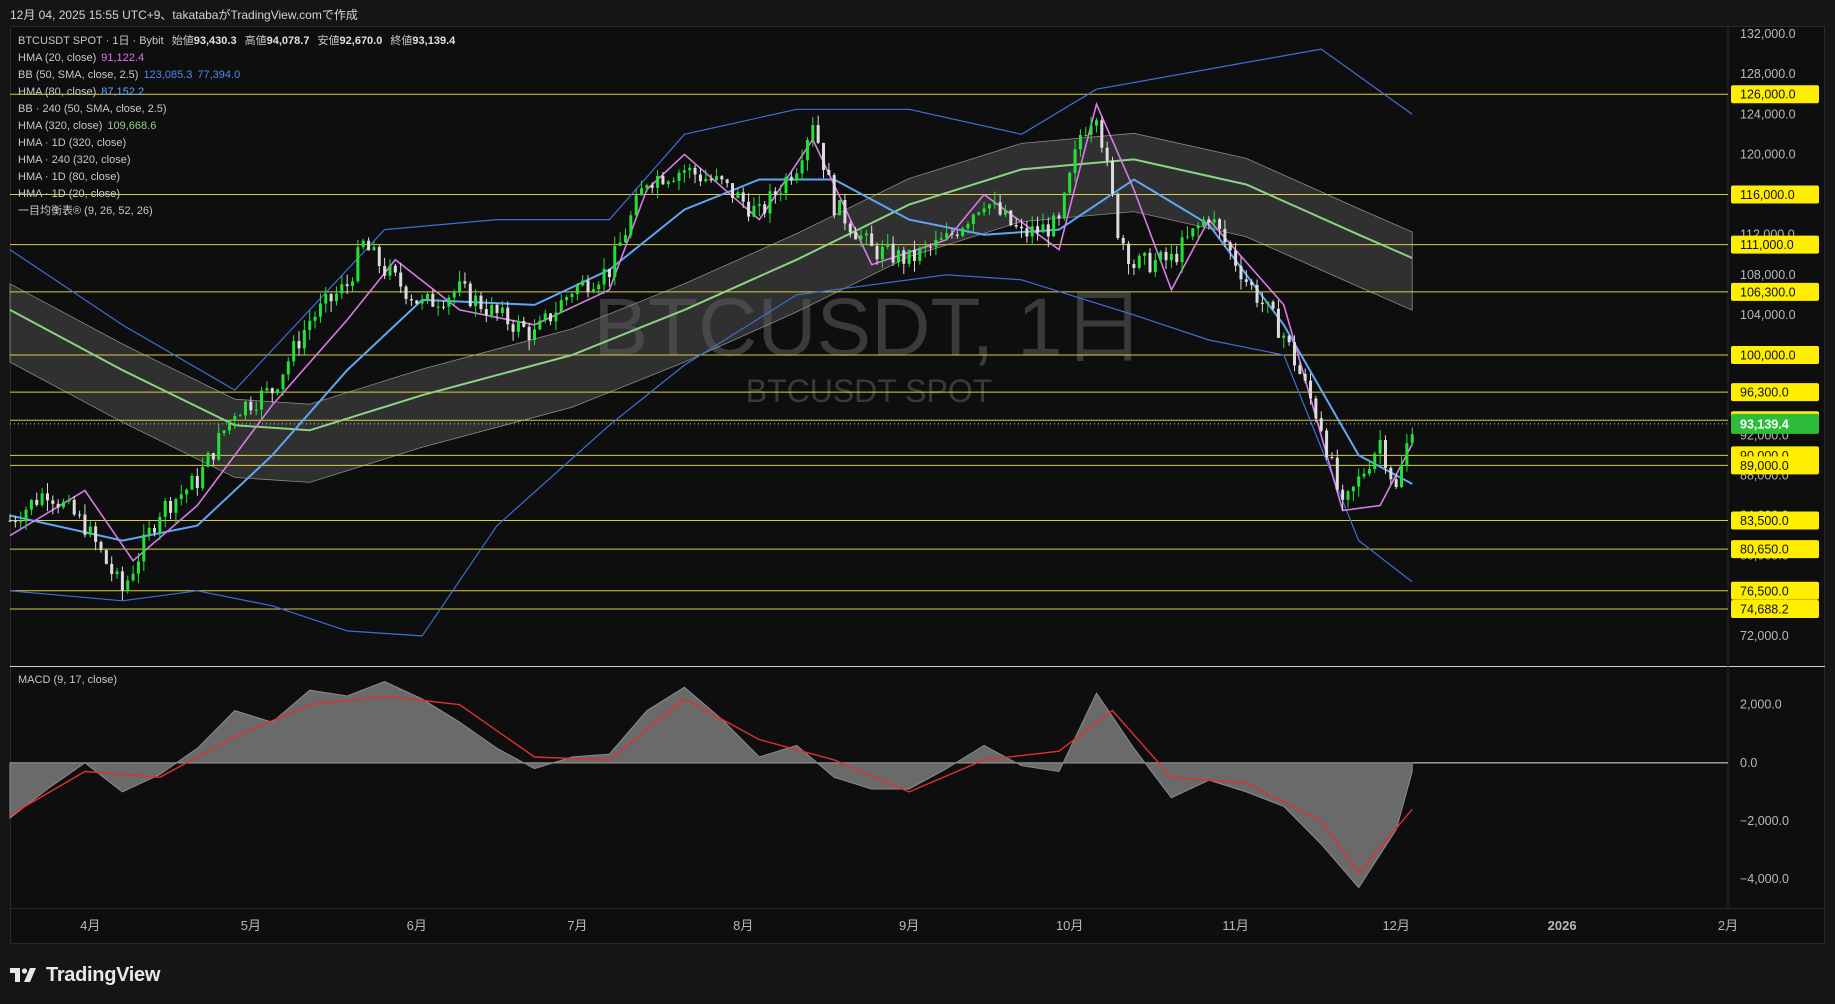 The width and height of the screenshot is (1835, 1004). What do you see at coordinates (182, 41) in the screenshot?
I see `open-label: 始値` at bounding box center [182, 41].